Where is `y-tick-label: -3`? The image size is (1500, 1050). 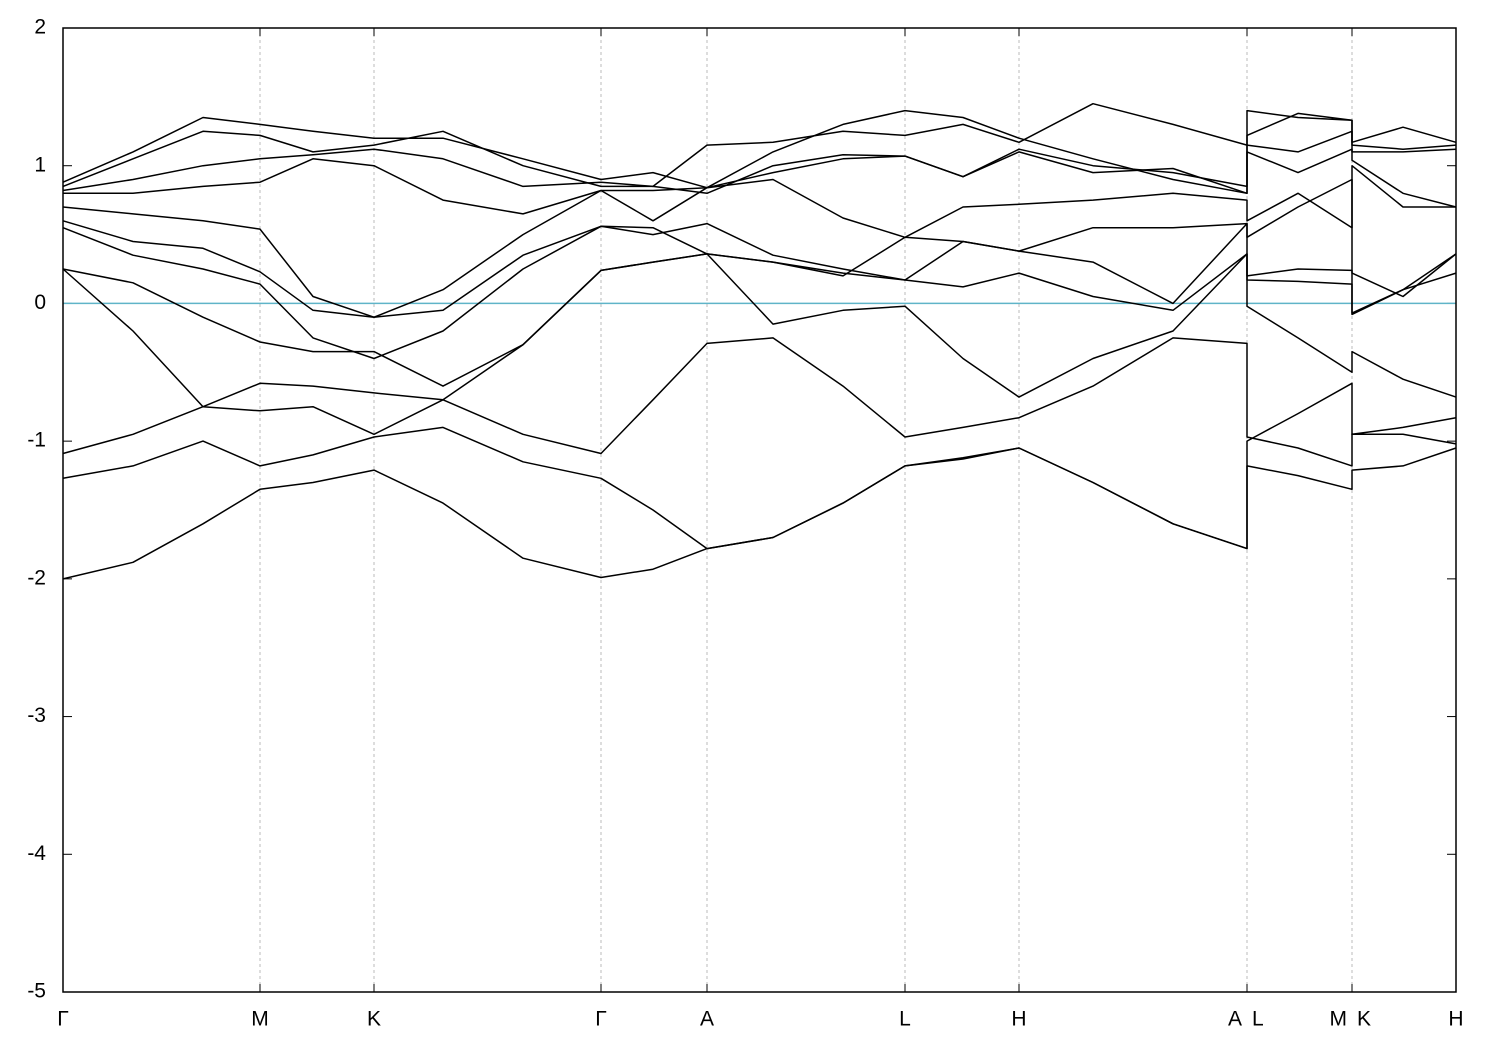
y-tick-label: -3 is located at coordinates (36, 715).